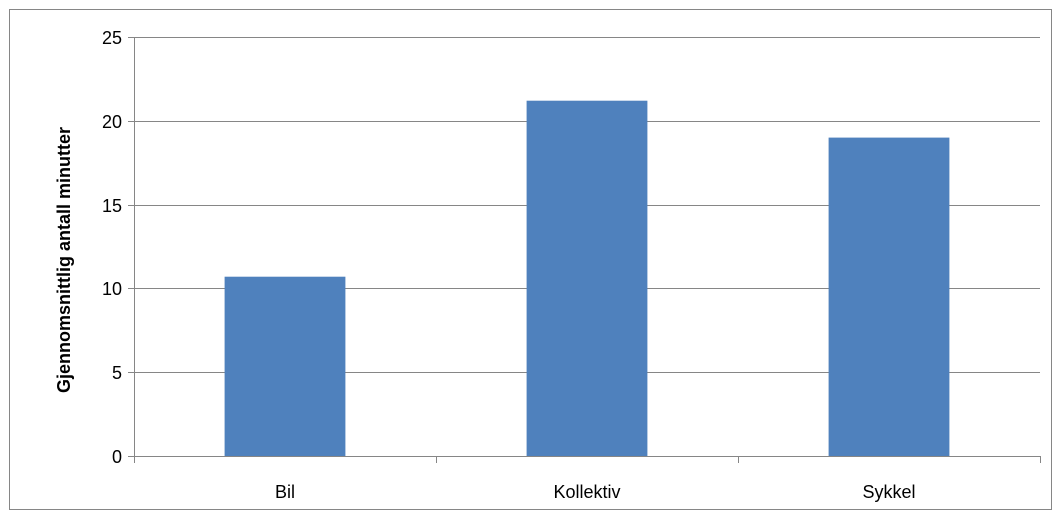 This screenshot has height=518, width=1062. I want to click on bar-bil, so click(285, 366).